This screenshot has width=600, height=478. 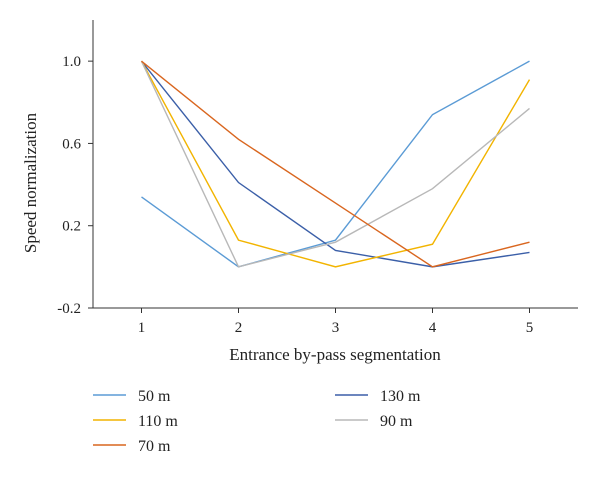 What do you see at coordinates (239, 328) in the screenshot?
I see `x-tick-label: 2` at bounding box center [239, 328].